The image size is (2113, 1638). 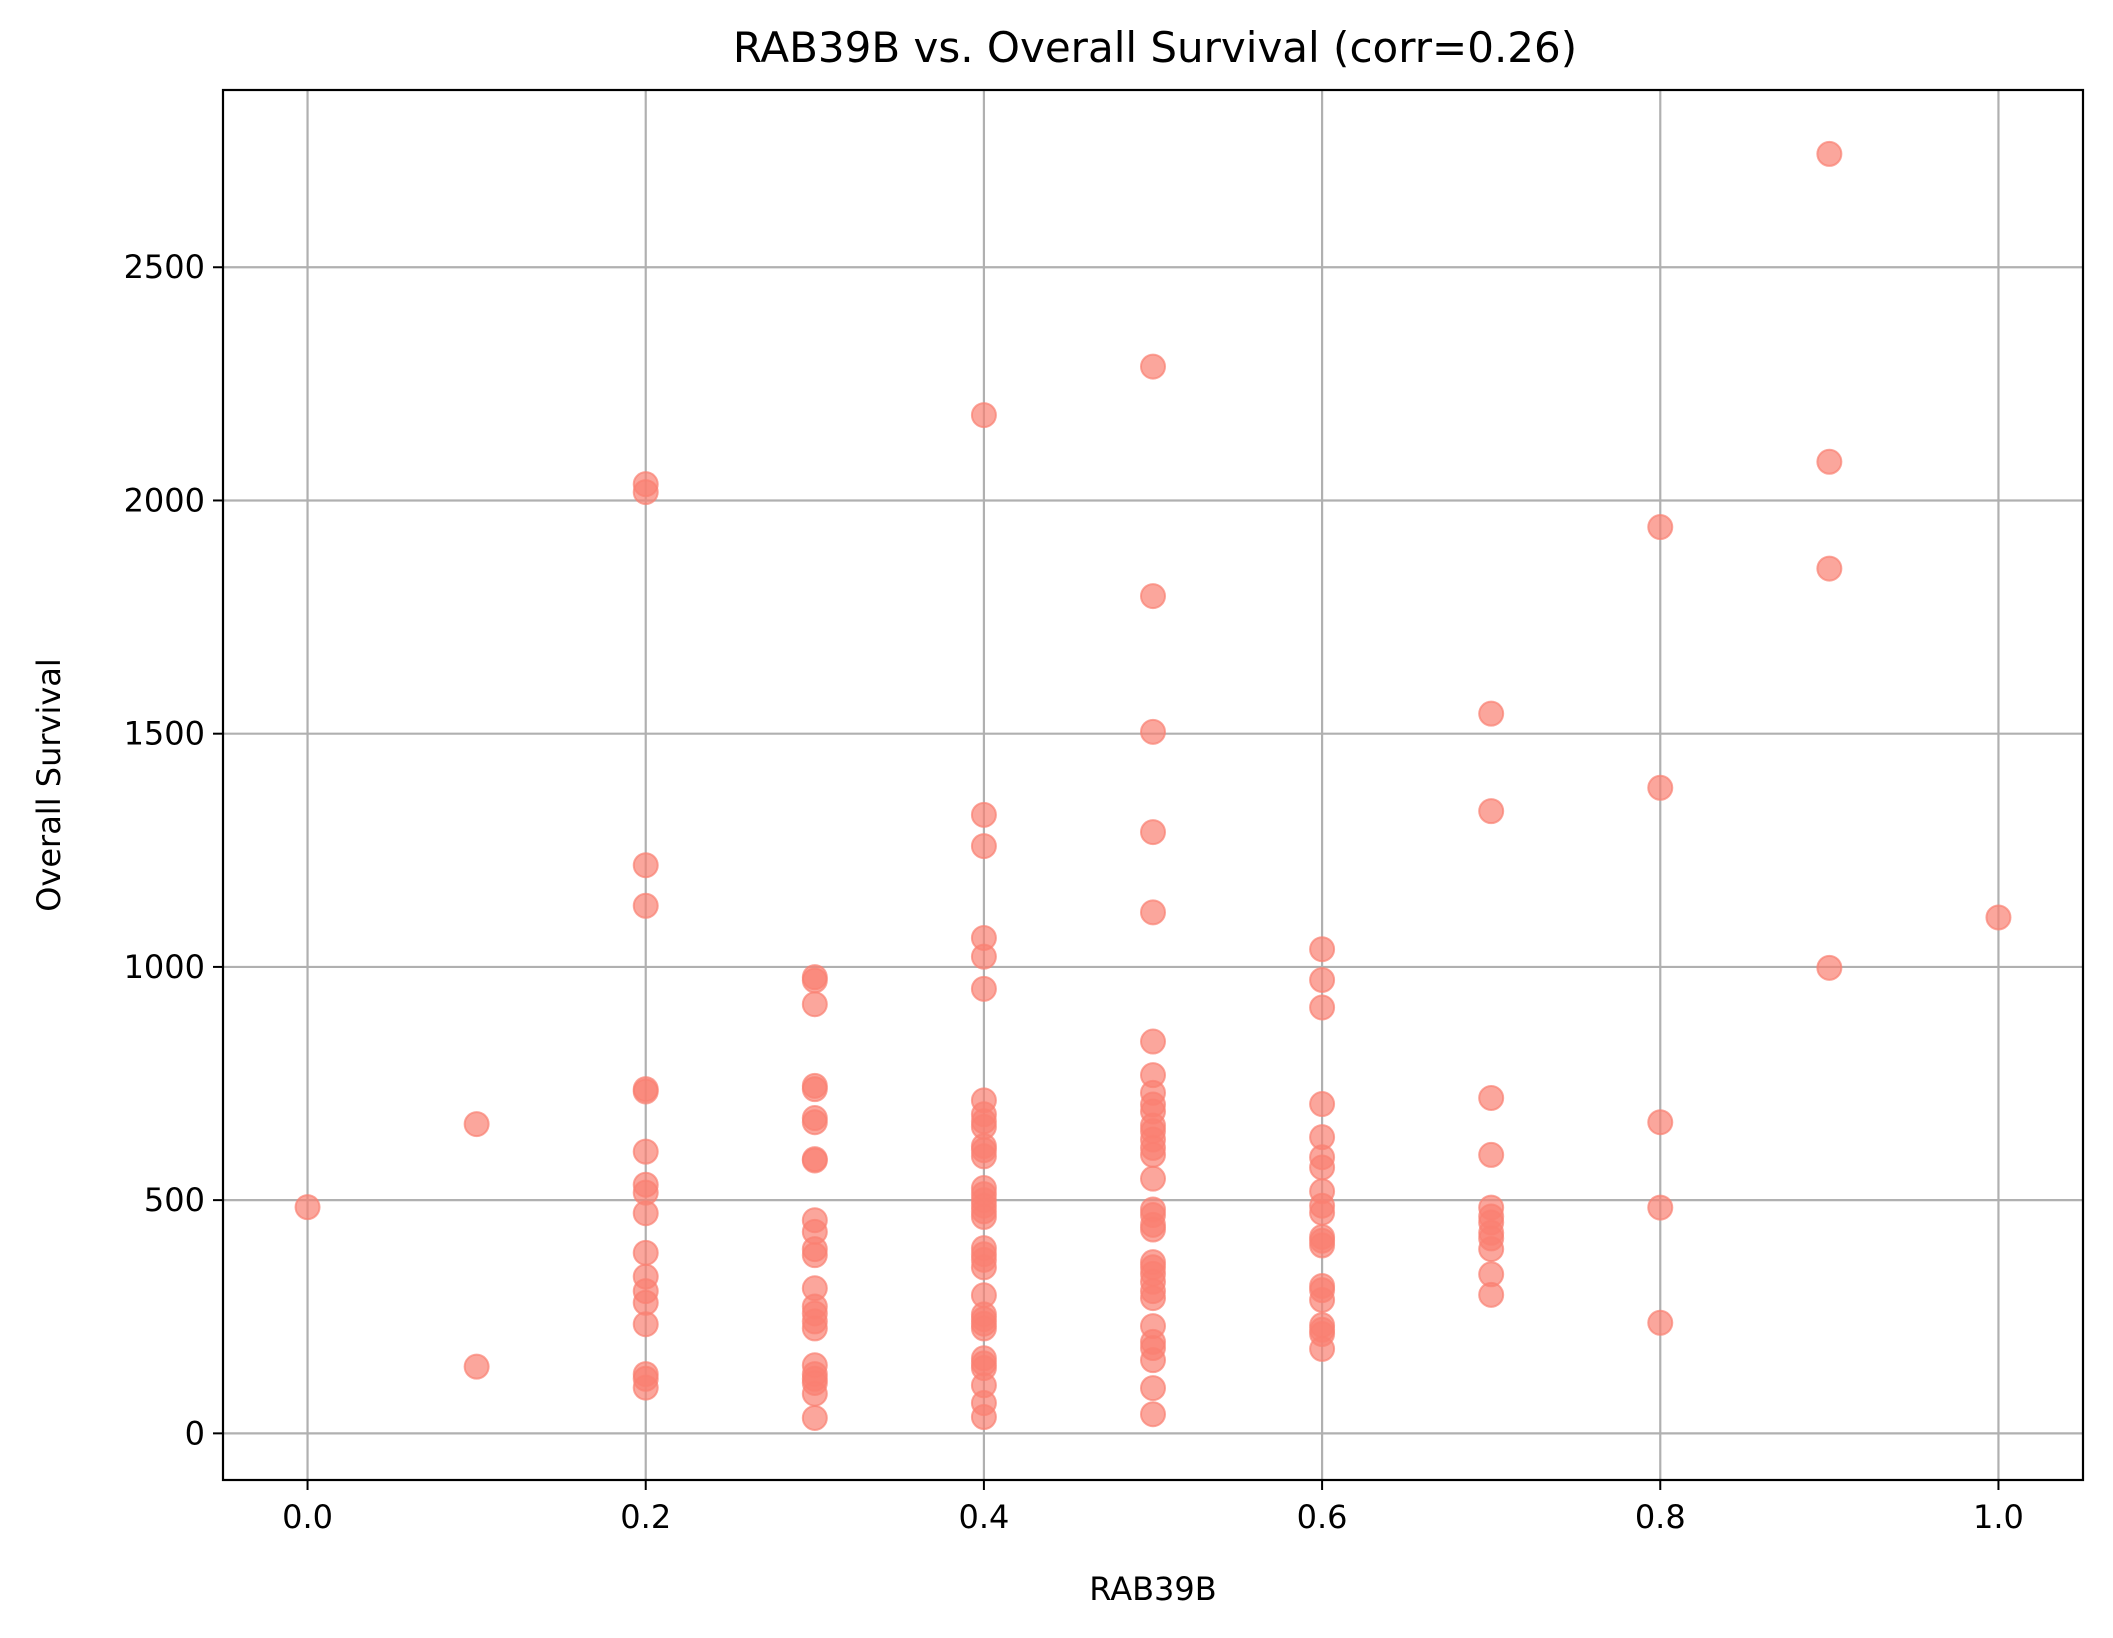 I want to click on x-tick-label: 0.4, so click(x=983, y=1517).